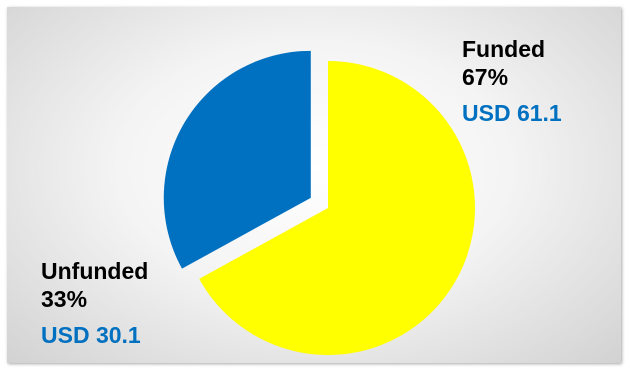 The height and width of the screenshot is (373, 631). What do you see at coordinates (64, 299) in the screenshot?
I see `unfunded-percent-label: 33%` at bounding box center [64, 299].